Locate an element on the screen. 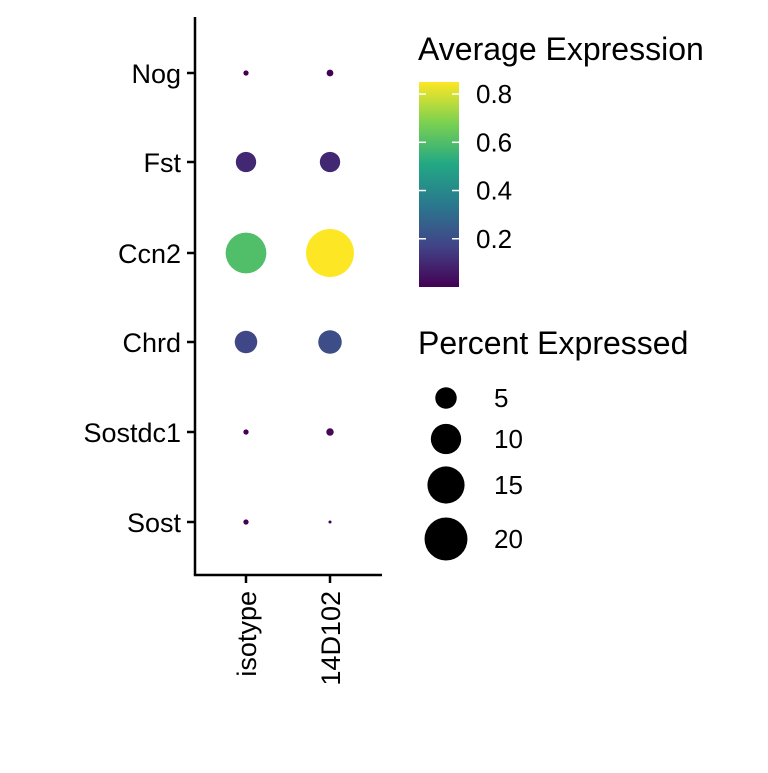  y-tick-label-nog: Nog is located at coordinates (156, 74).